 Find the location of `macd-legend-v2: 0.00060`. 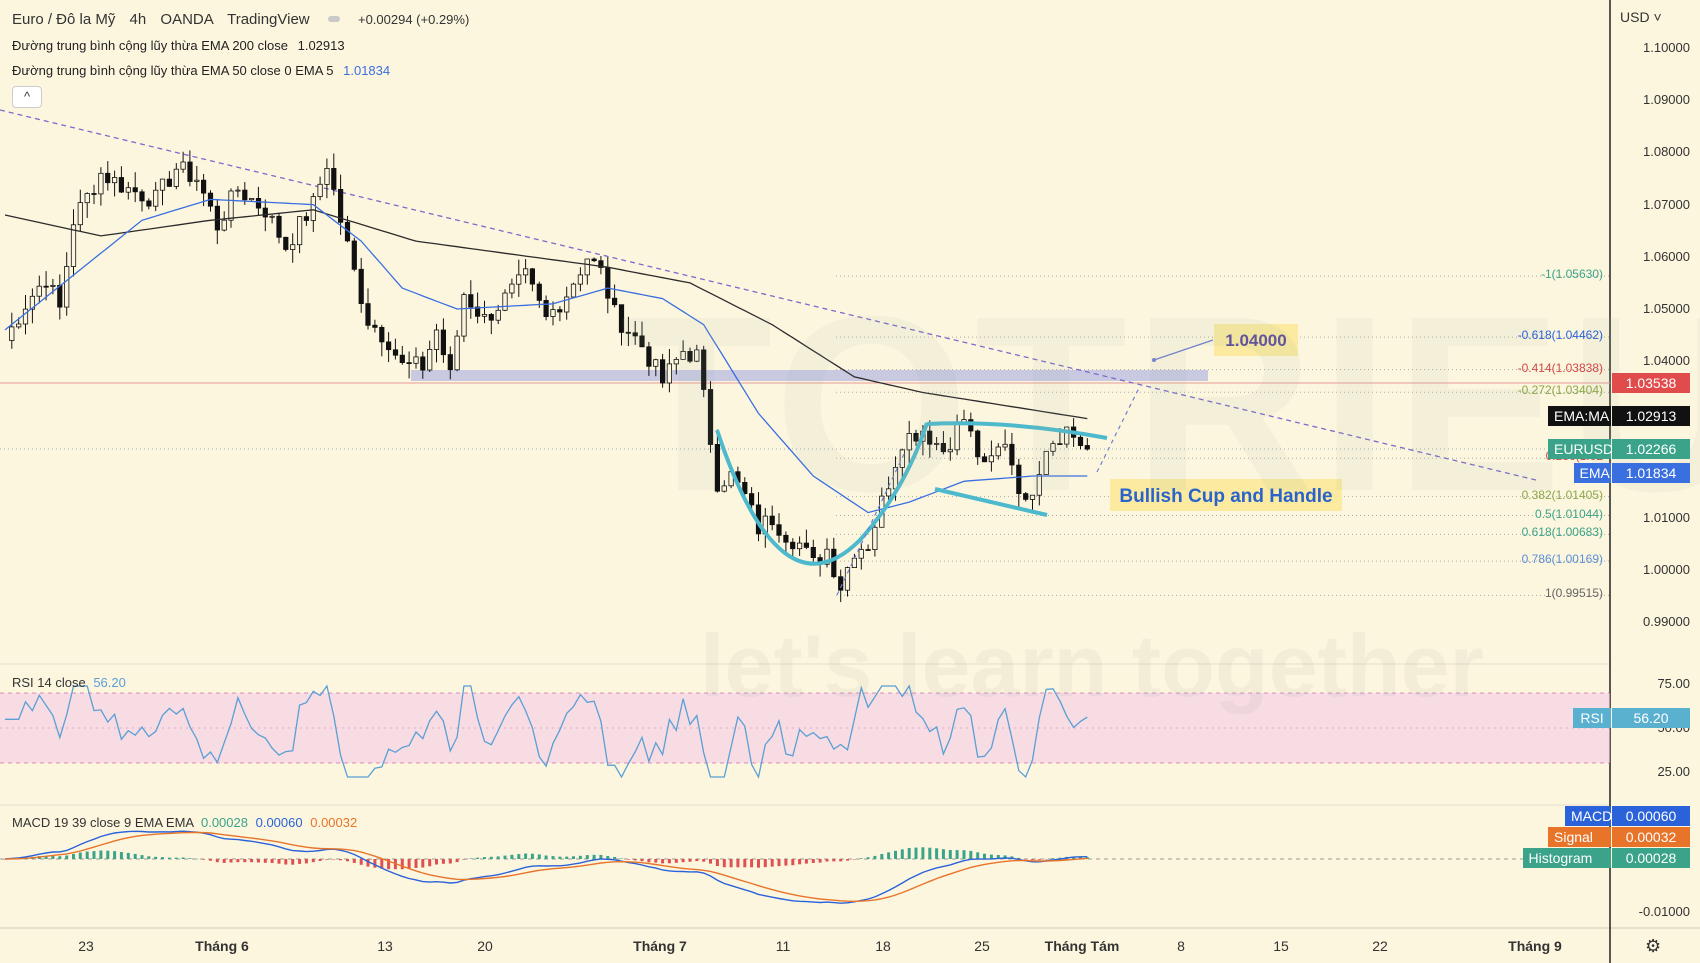

macd-legend-v2: 0.00060 is located at coordinates (279, 822).